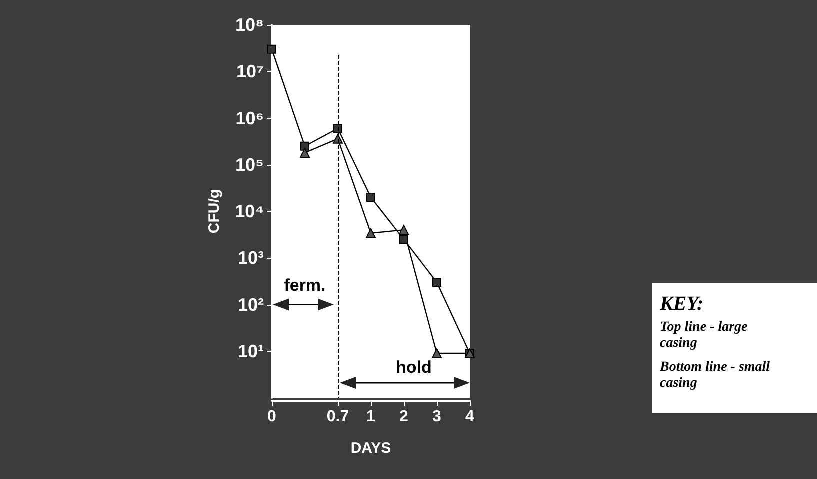  I want to click on x-tick-label: 0, so click(272, 417).